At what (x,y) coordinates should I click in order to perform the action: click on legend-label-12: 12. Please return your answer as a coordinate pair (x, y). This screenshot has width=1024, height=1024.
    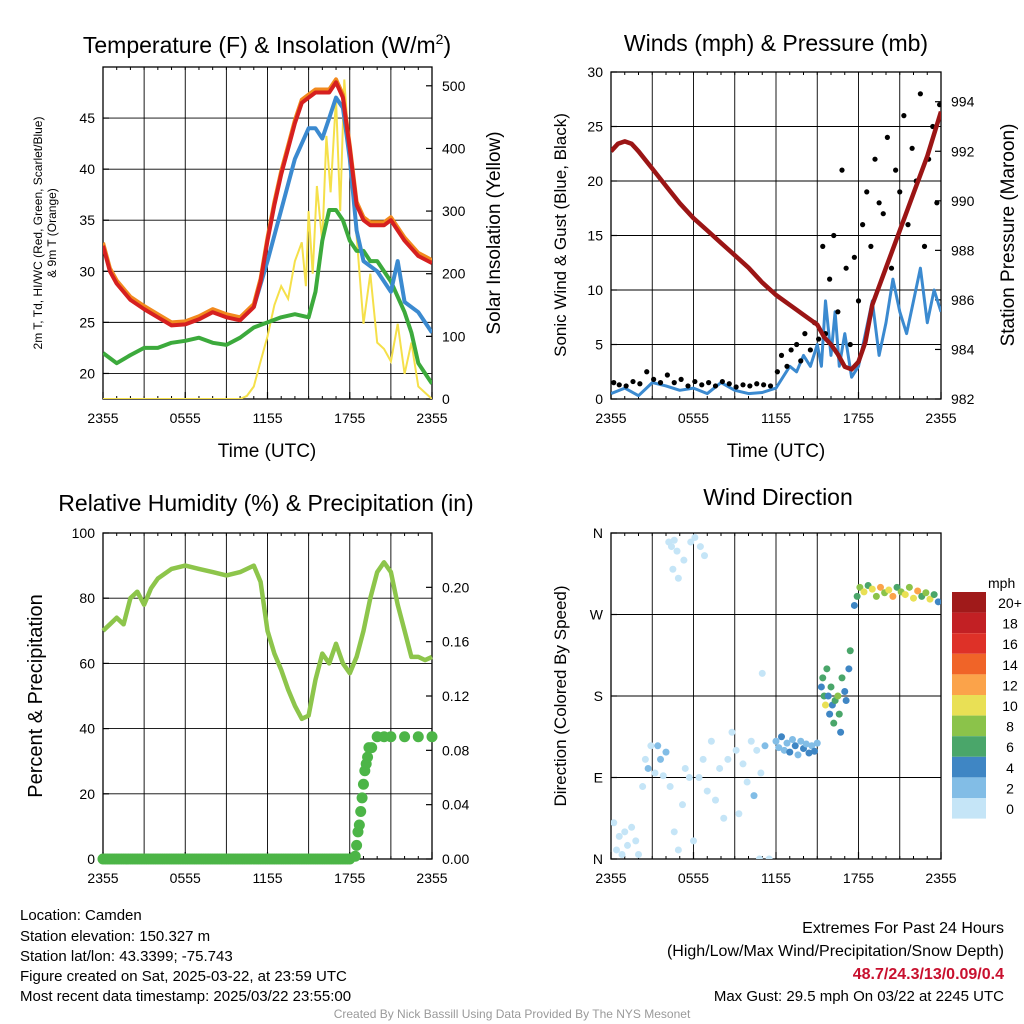
    Looking at the image, I should click on (1010, 685).